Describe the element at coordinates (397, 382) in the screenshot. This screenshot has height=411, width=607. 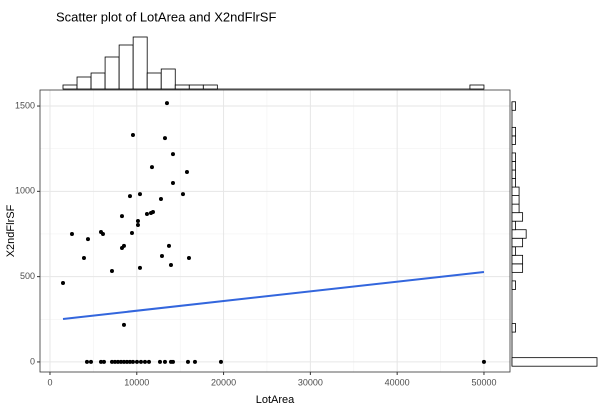
I see `x-tick-label: 40000` at that location.